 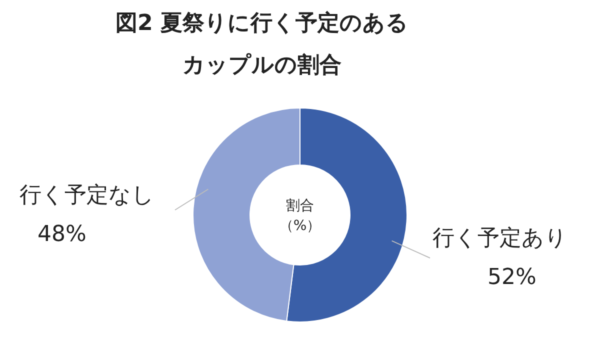 What do you see at coordinates (262, 44) in the screenshot?
I see `chart-title: 図2 夏祭りに行く予定のあるカップルの割合` at bounding box center [262, 44].